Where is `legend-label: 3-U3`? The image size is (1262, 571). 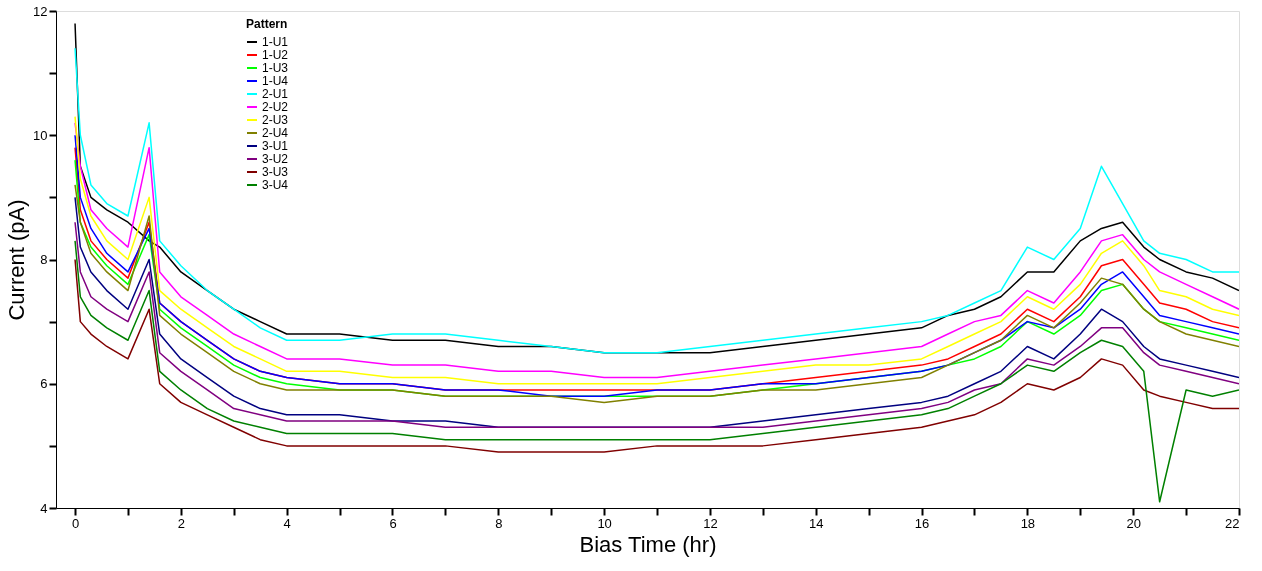 legend-label: 3-U3 is located at coordinates (275, 172).